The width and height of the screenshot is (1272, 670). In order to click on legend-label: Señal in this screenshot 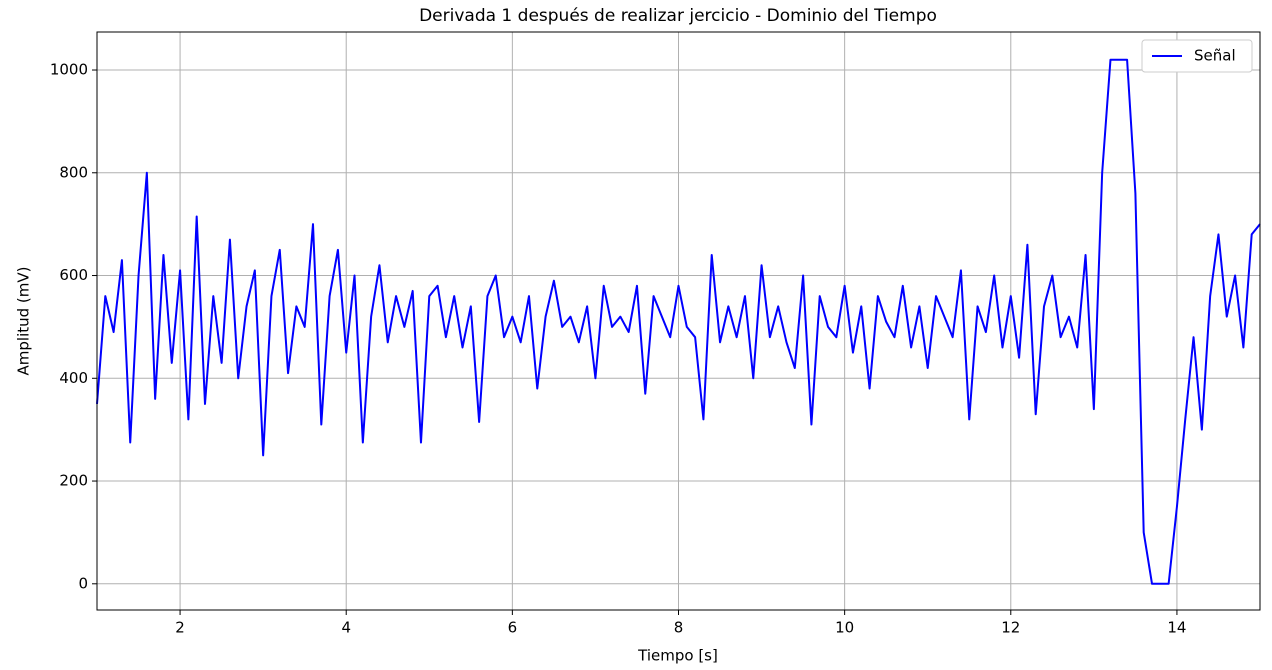, I will do `click(1215, 56)`.